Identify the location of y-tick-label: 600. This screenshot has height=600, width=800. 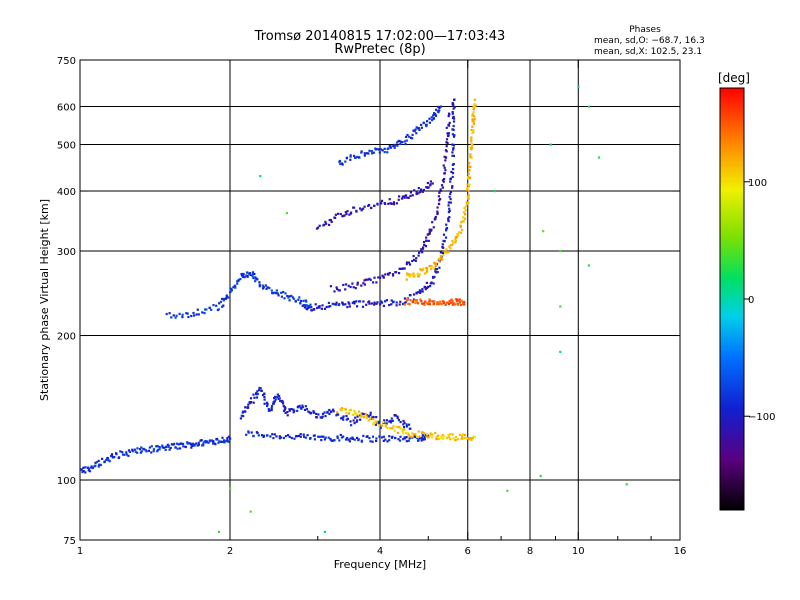
(66, 108).